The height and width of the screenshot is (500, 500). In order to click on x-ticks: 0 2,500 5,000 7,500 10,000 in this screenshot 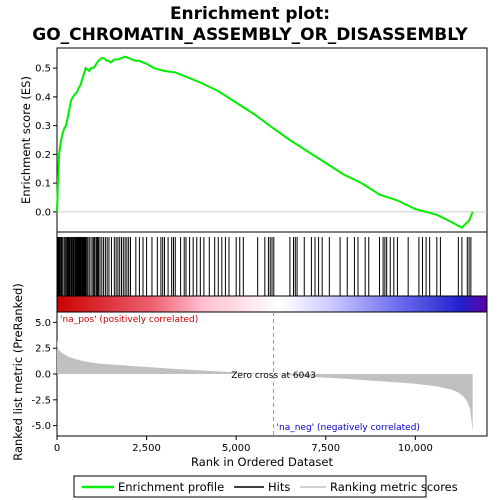, I will do `click(243, 445)`.